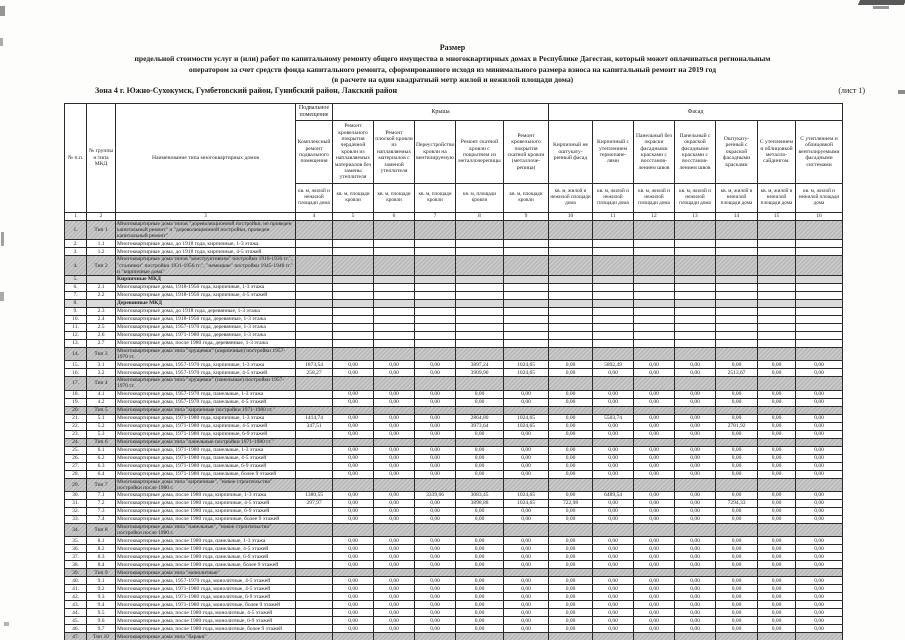 The image size is (905, 640). Describe the element at coordinates (75, 450) in the screenshot. I see `row-number-cell: 25.` at that location.